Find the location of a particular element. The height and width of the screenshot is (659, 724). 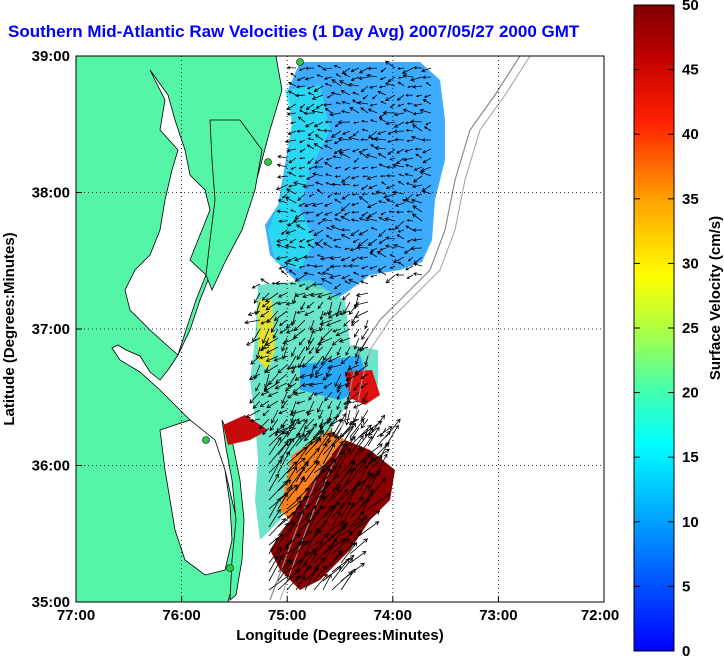

x-tick-label: 75:00 is located at coordinates (287, 615).